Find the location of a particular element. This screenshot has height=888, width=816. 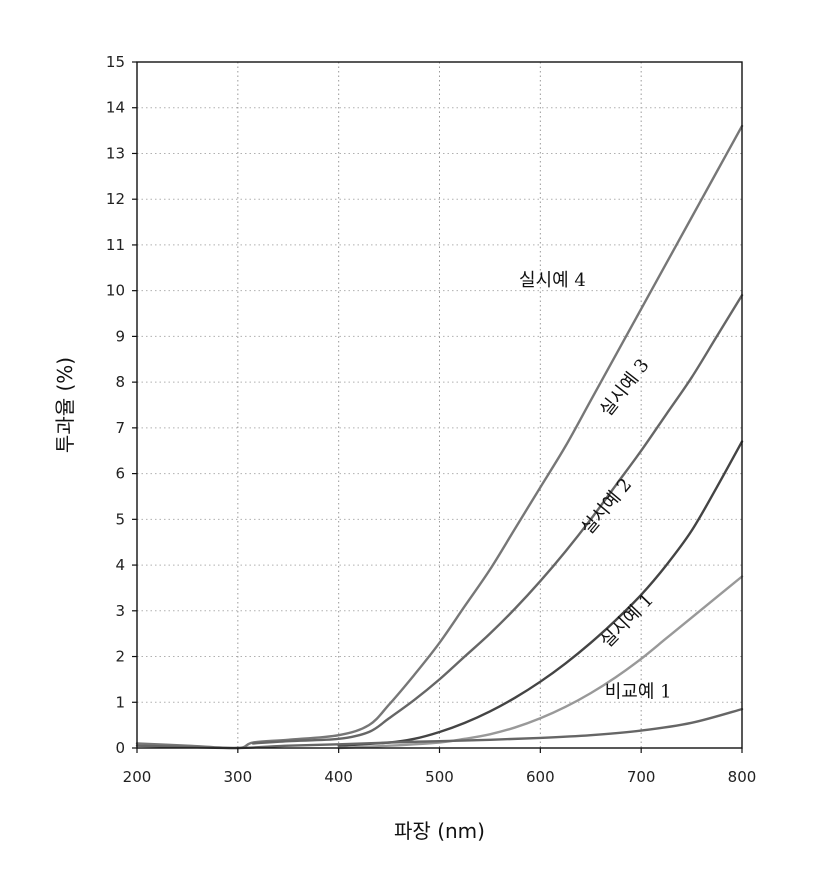

y-tick-label: 4 is located at coordinates (120, 565).